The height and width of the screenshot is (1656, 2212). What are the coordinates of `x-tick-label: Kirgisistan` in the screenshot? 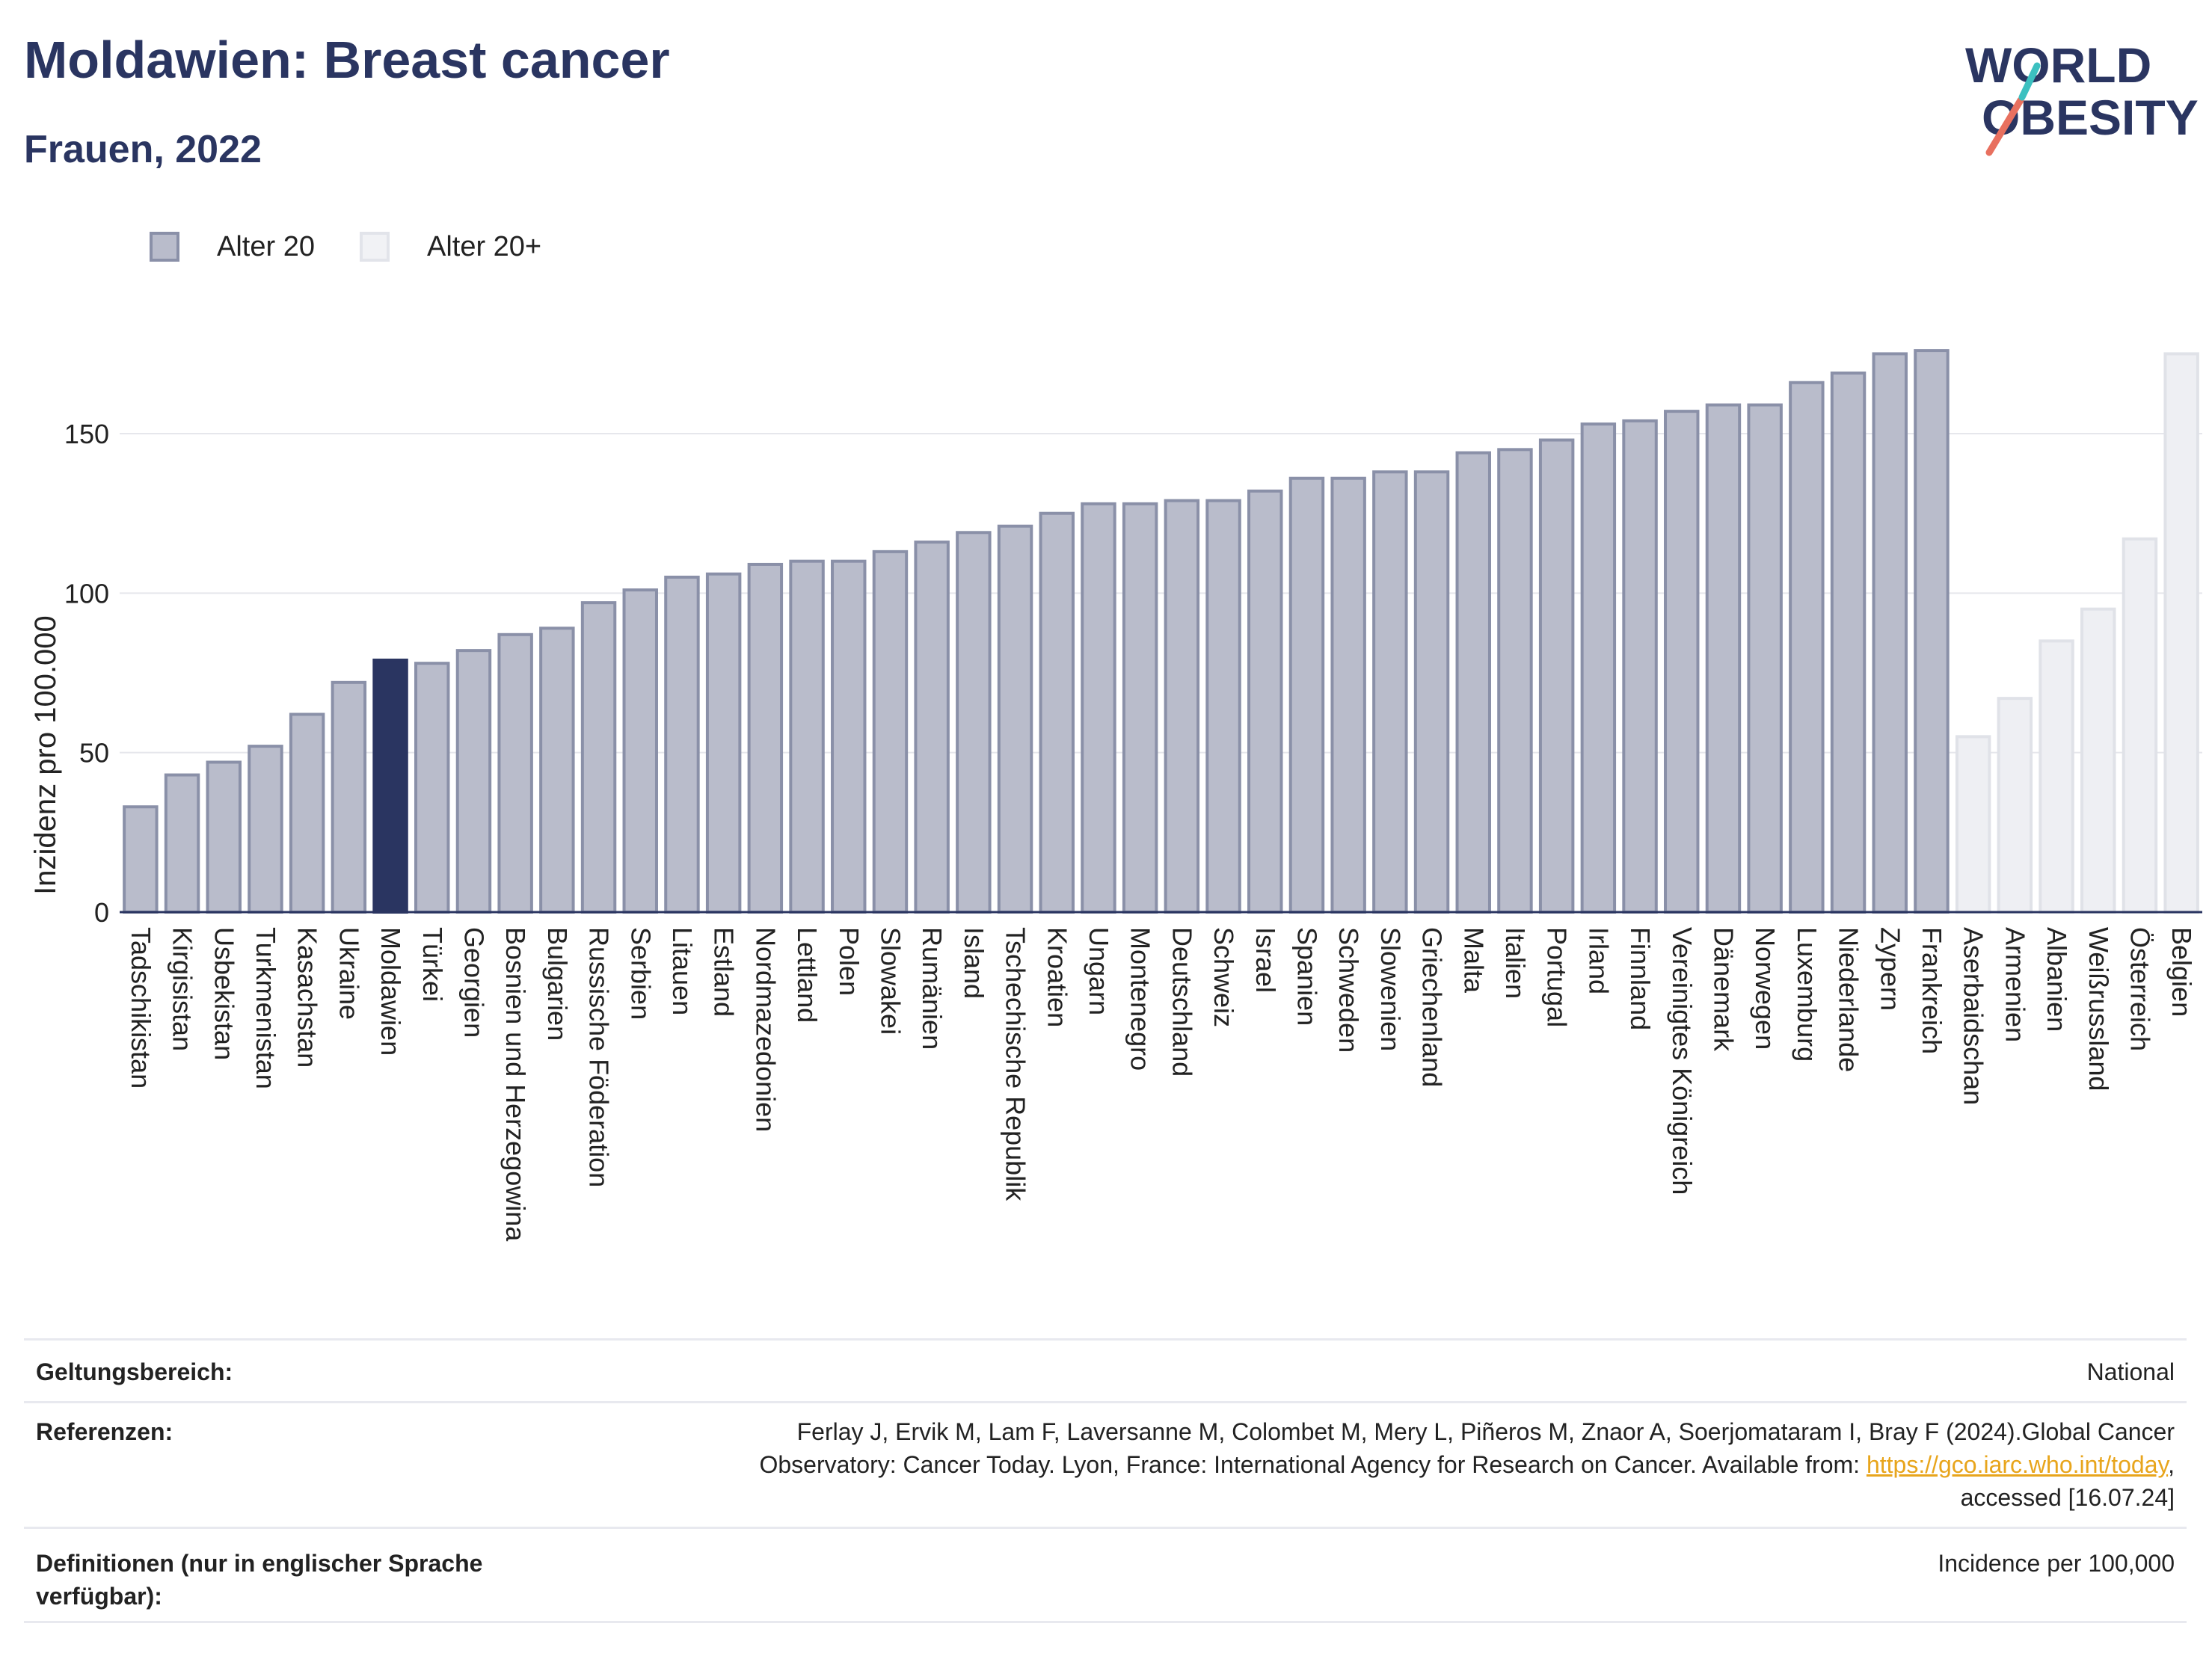 It's located at (183, 989).